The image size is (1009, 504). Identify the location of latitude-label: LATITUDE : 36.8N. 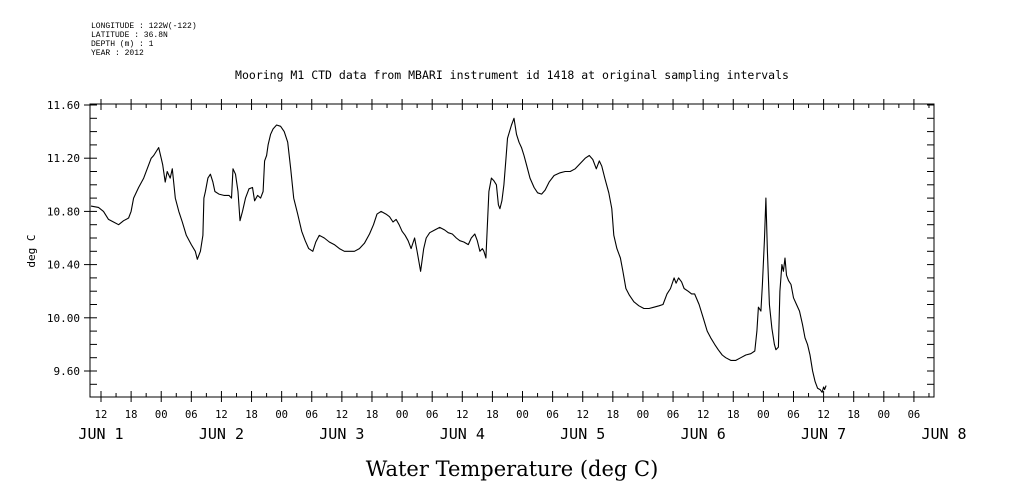
(129, 35).